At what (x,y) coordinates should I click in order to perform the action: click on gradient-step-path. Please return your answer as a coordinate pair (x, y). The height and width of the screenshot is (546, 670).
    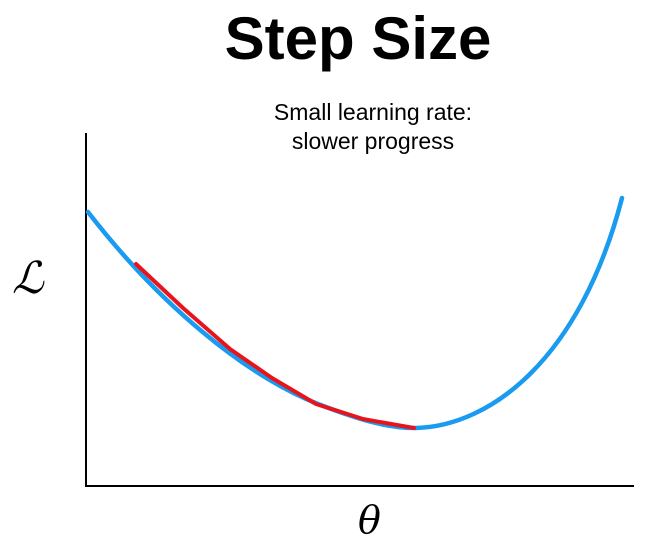
    Looking at the image, I should click on (275, 346).